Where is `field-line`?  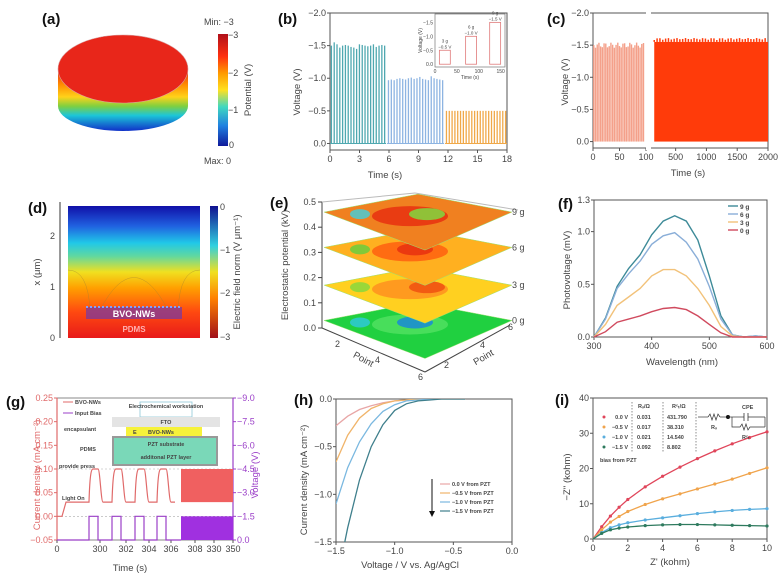 field-line is located at coordinates (79, 290).